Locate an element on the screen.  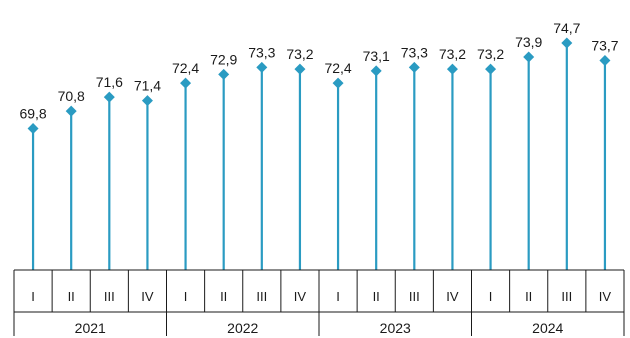
data-value-label: 73,1 is located at coordinates (376, 56).